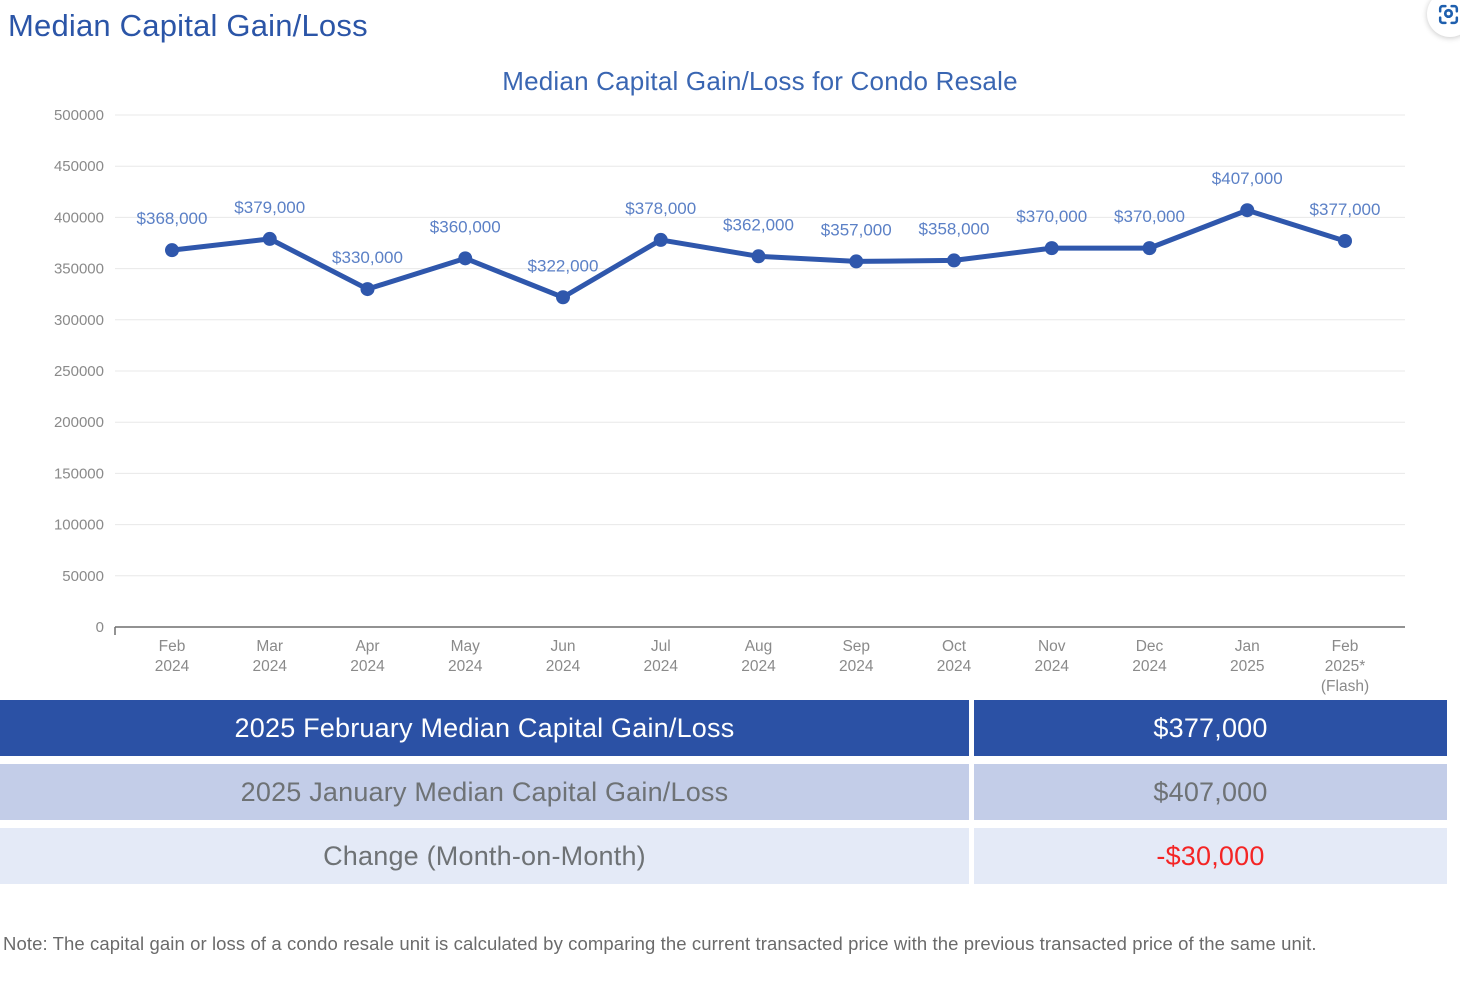 The image size is (1460, 986). What do you see at coordinates (954, 228) in the screenshot?
I see `data-point-label: $358,000` at bounding box center [954, 228].